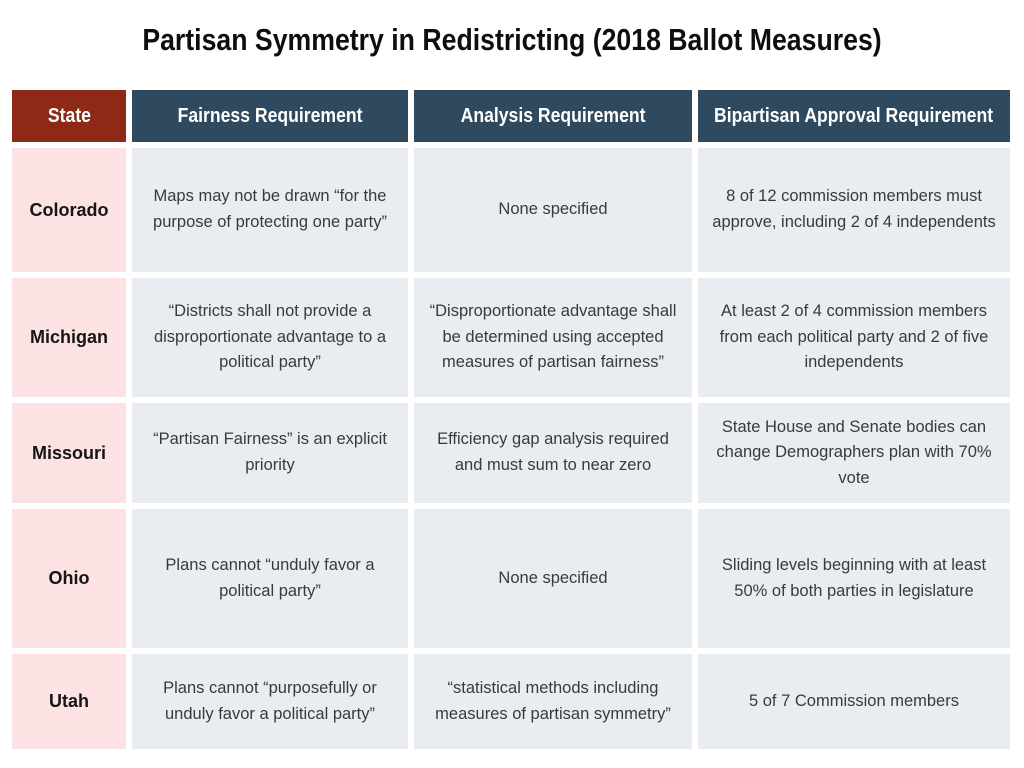 The height and width of the screenshot is (768, 1024). I want to click on column-header-fairness-label: Fairness Requirement, so click(270, 115).